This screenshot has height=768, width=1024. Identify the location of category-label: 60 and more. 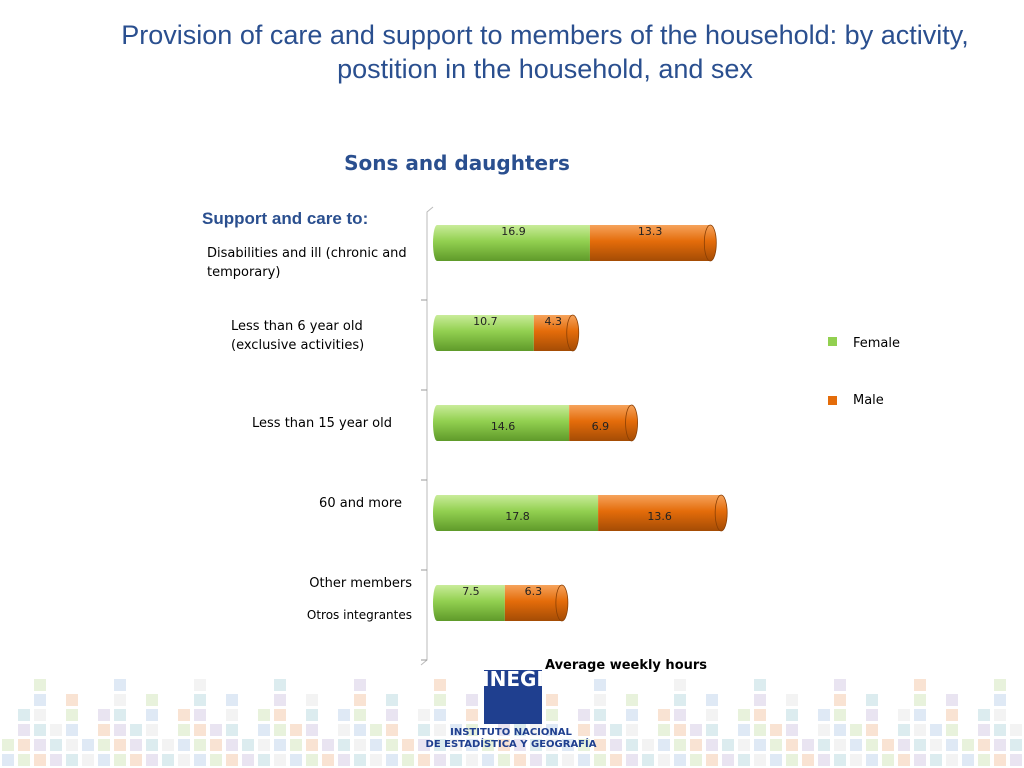
(360, 503).